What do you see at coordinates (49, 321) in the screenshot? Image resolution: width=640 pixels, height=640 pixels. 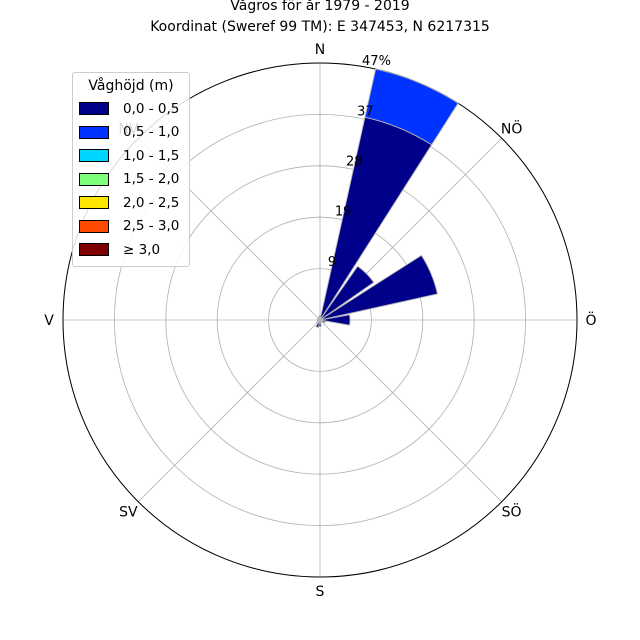 I see `direction-label: V` at bounding box center [49, 321].